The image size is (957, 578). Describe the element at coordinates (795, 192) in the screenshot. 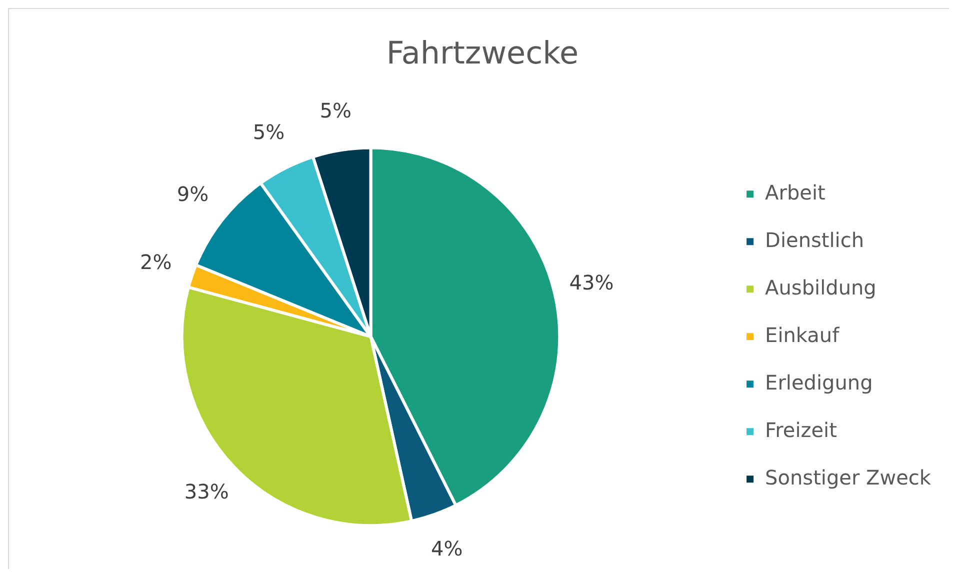

I see `legend-label: Arbeit` at that location.